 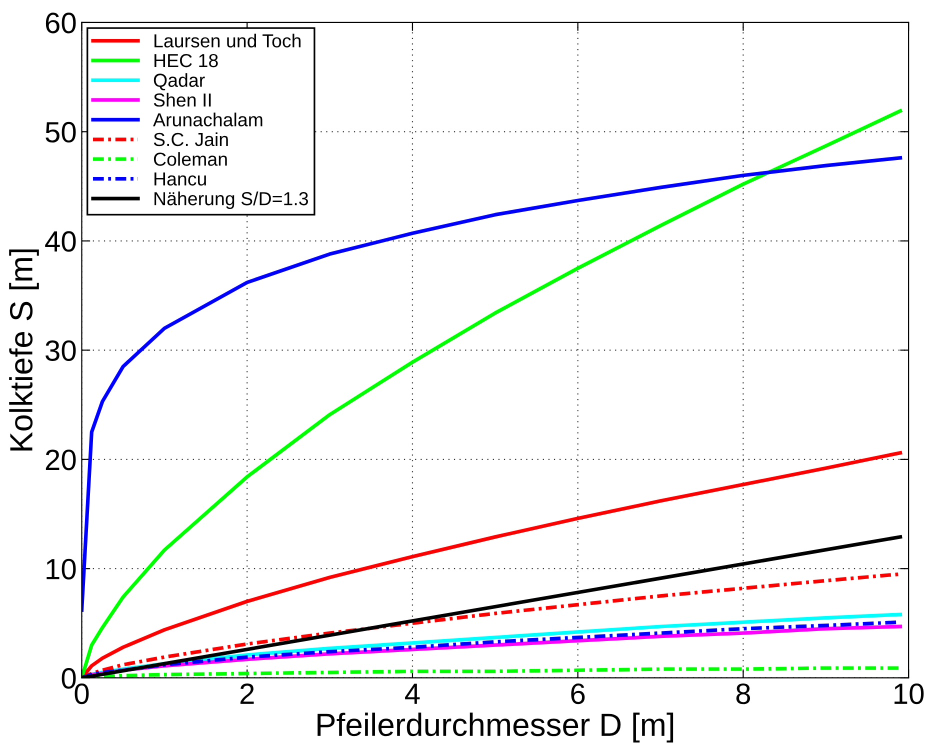 I want to click on legend-label: Hancu, so click(x=180, y=179).